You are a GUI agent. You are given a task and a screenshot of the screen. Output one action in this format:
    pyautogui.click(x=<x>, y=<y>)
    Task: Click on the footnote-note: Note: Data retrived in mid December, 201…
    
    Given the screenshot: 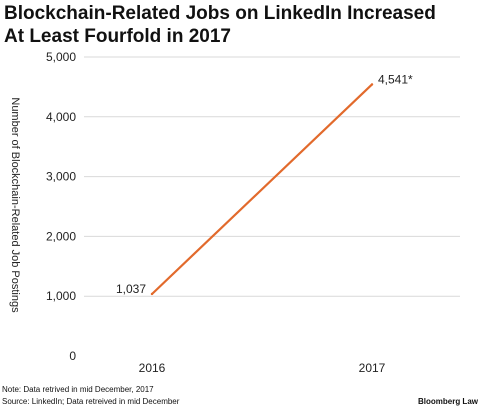 What is the action you would take?
    pyautogui.click(x=78, y=389)
    